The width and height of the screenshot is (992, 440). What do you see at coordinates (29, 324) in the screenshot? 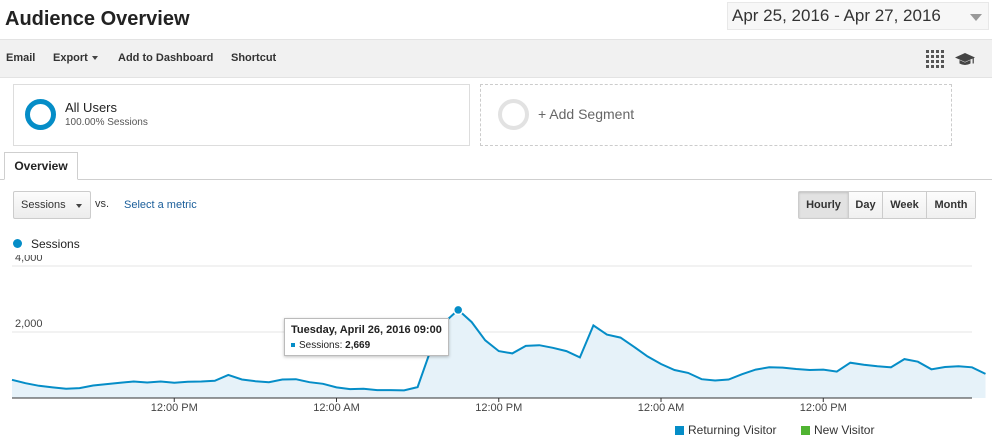
I see `y-tick-label: 2,000` at bounding box center [29, 324].